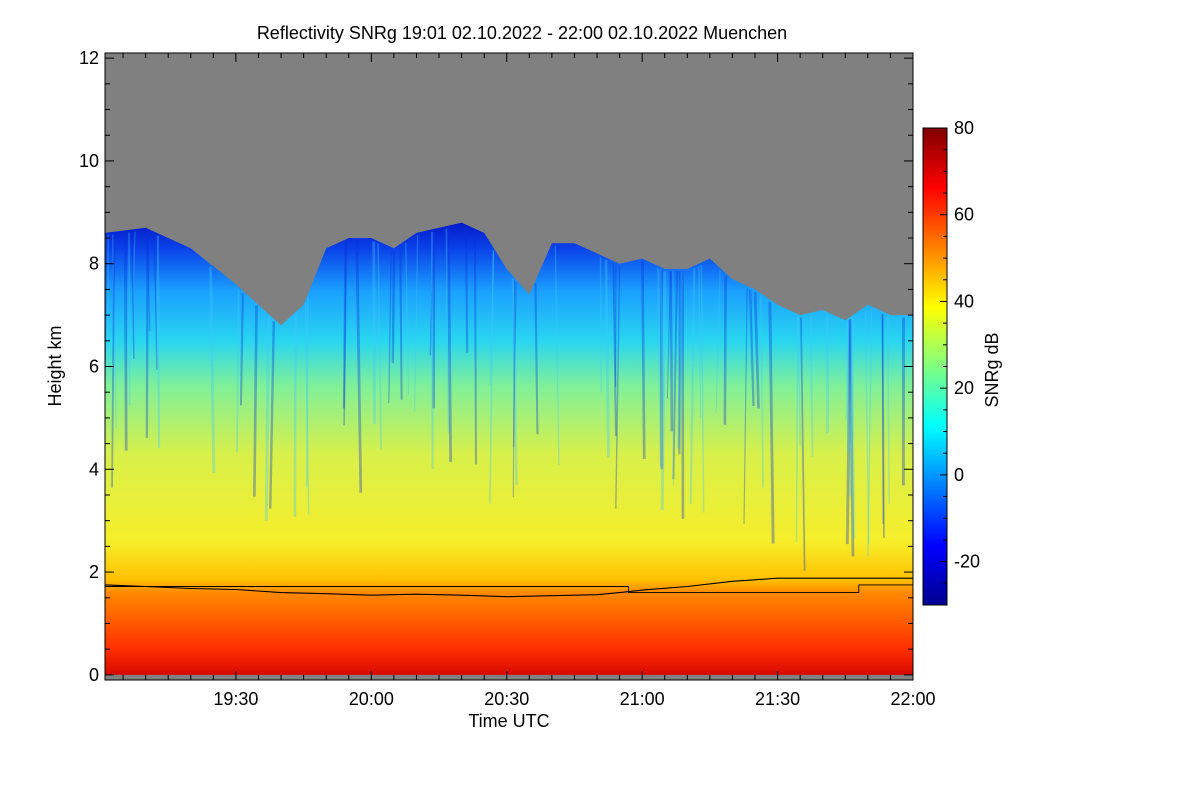 Image resolution: width=1200 pixels, height=800 pixels. Describe the element at coordinates (642, 699) in the screenshot. I see `x-tick-label: 21:00` at that location.